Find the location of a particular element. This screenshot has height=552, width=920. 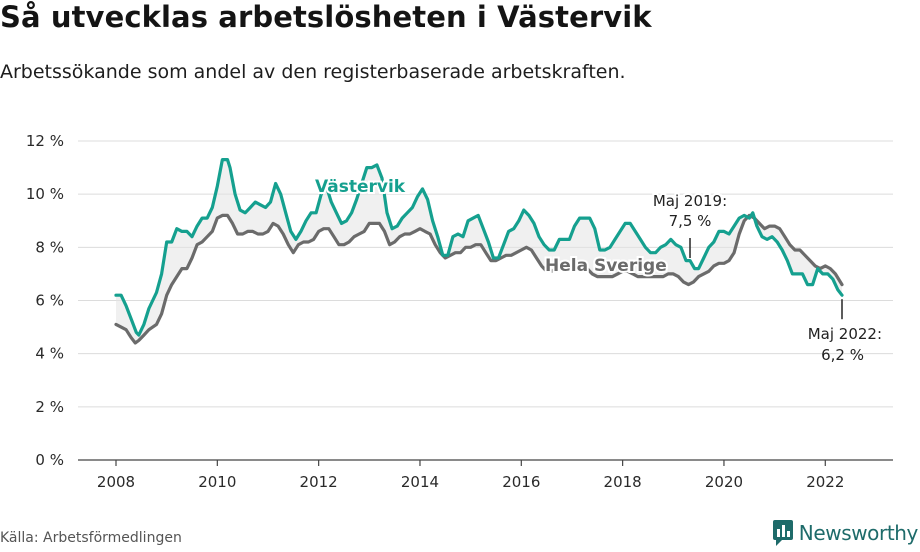

x-tick-label: 2016 is located at coordinates (521, 482).